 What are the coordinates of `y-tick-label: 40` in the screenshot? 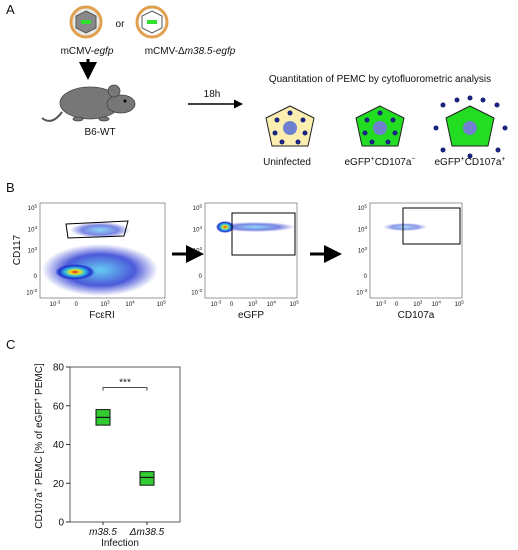 It's located at (59, 445).